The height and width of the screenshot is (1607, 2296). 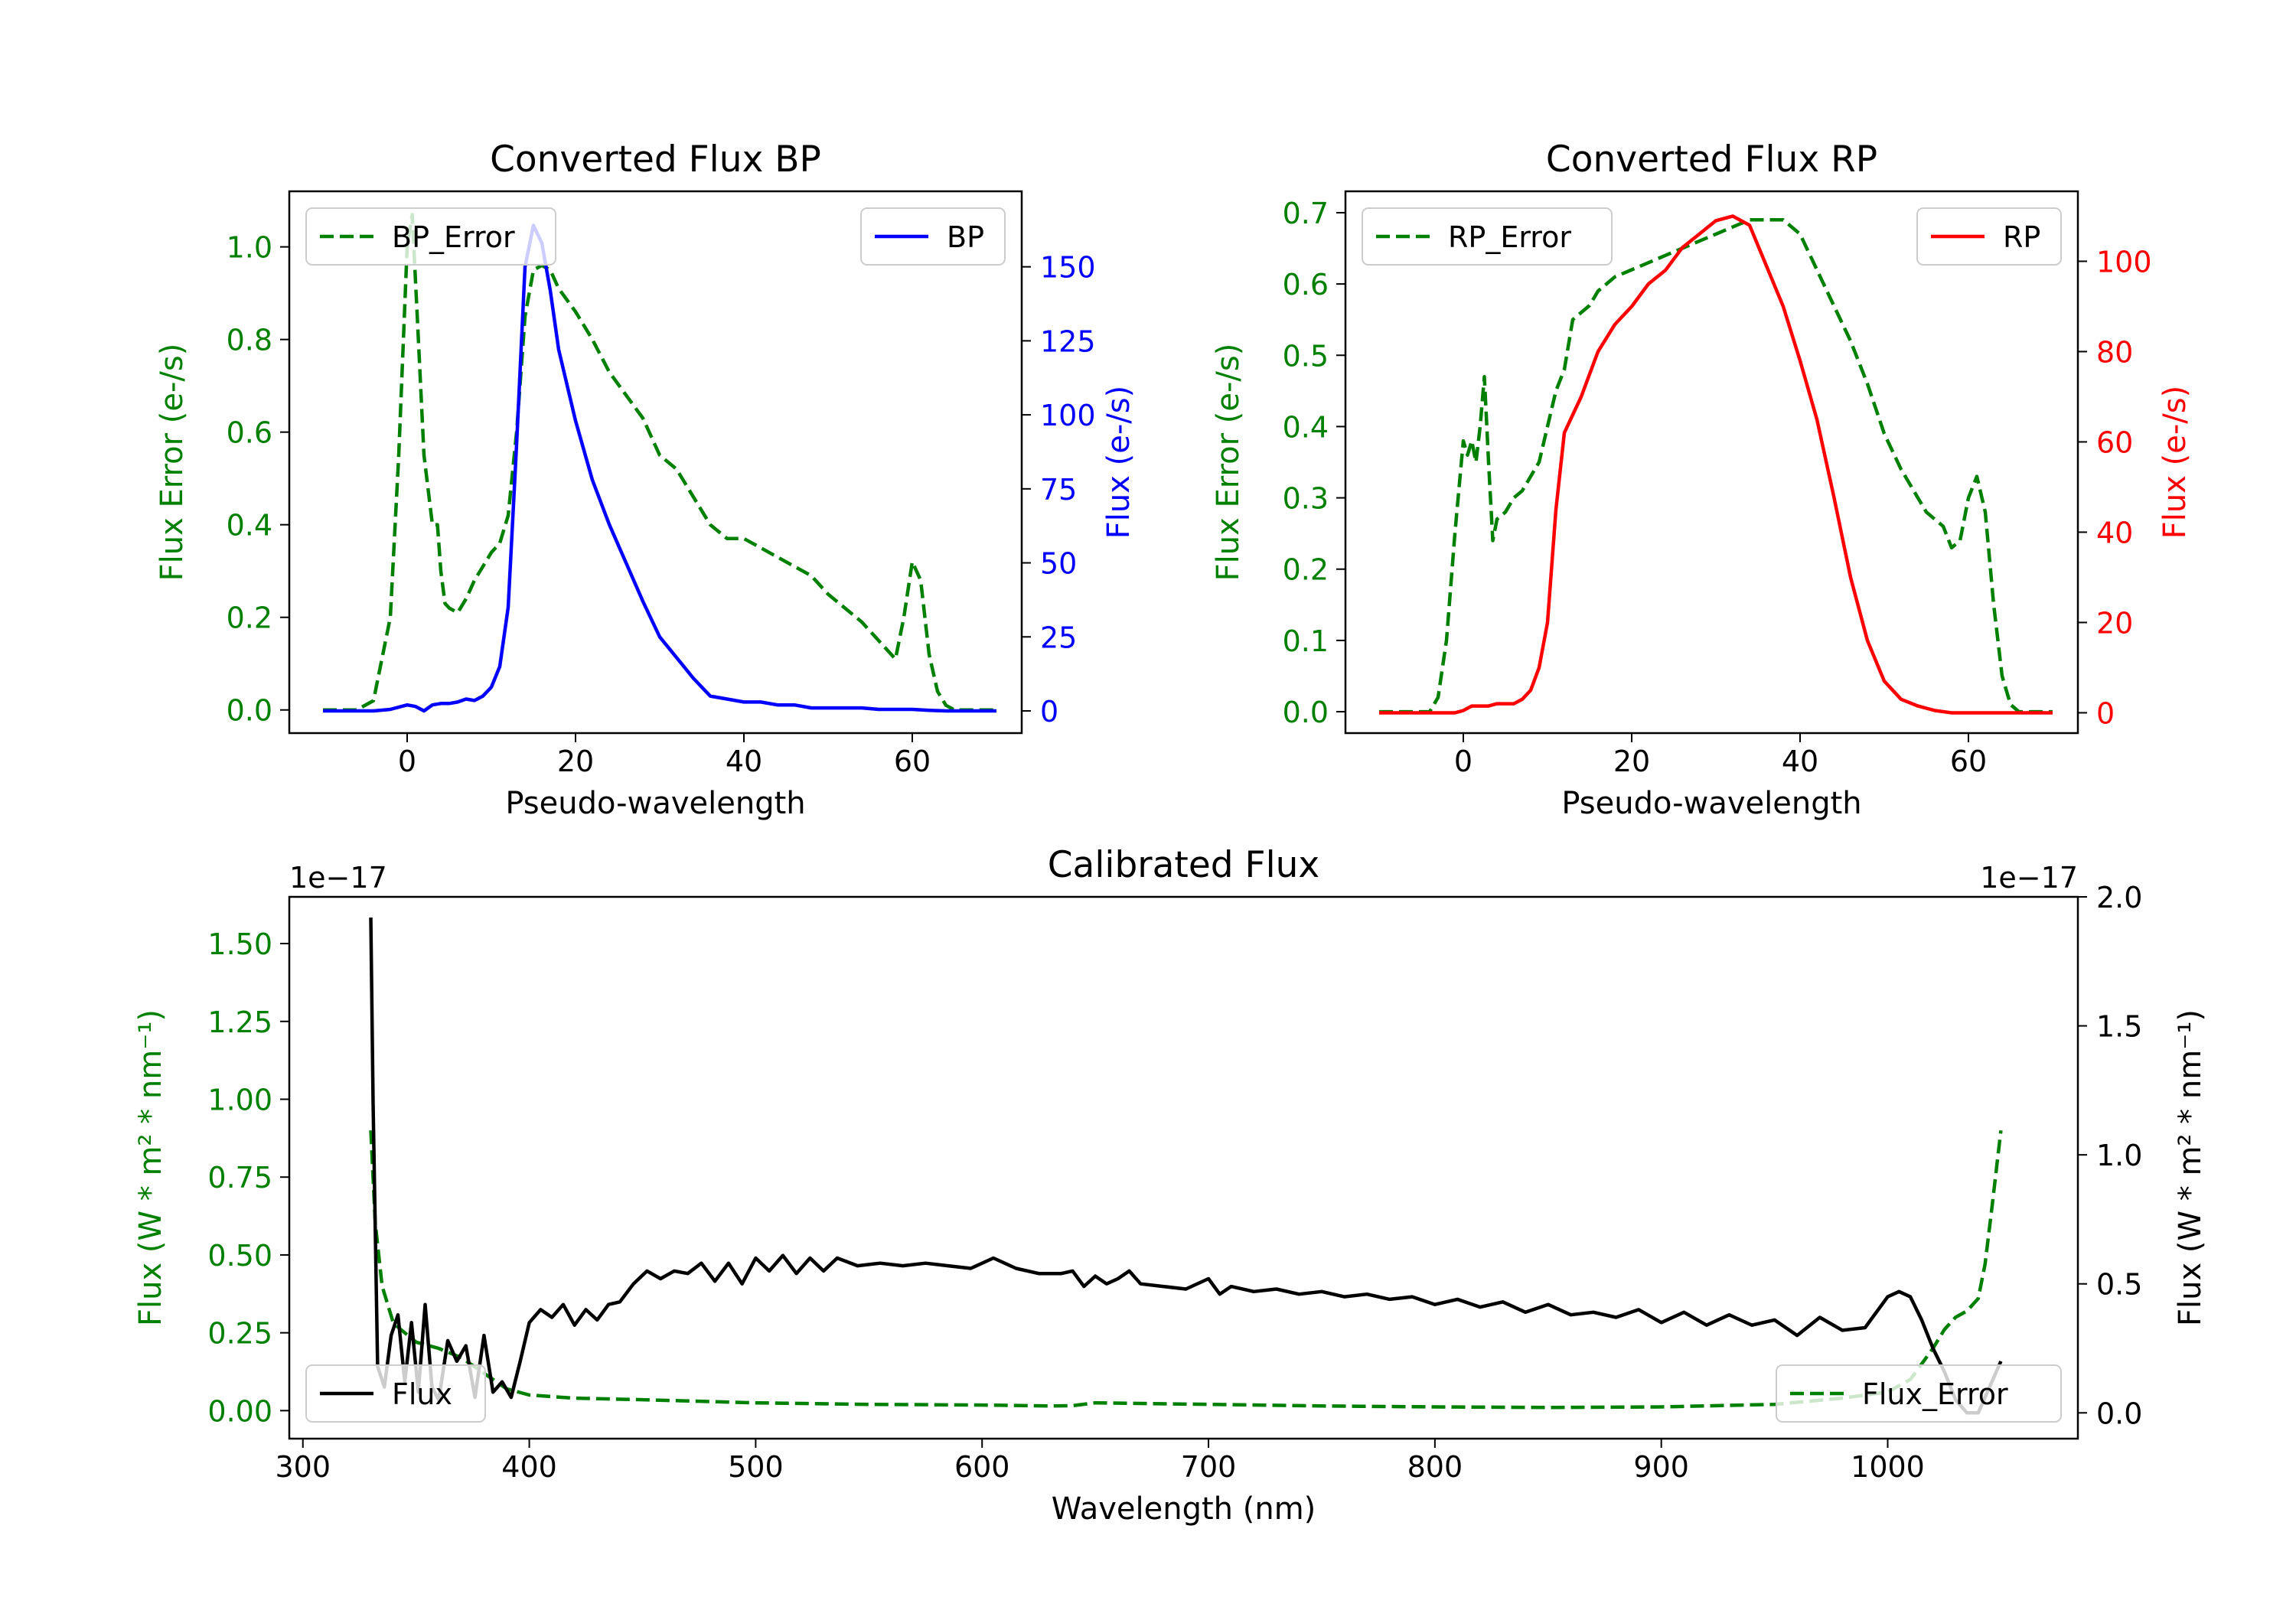 I want to click on cal-series-flux-error-line, so click(x=1186, y=1270).